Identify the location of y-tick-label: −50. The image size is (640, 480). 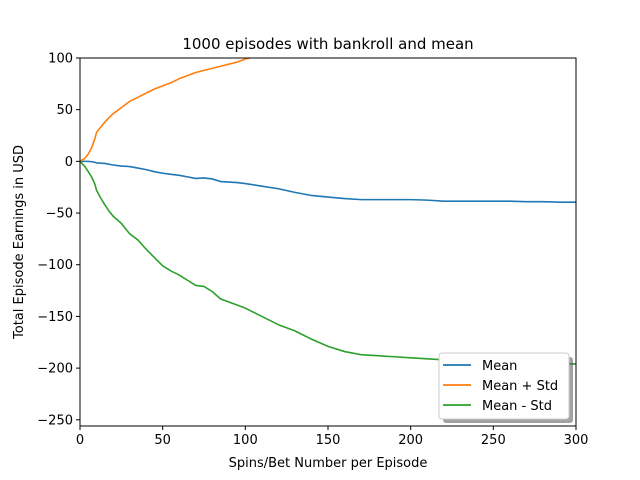
(59, 214).